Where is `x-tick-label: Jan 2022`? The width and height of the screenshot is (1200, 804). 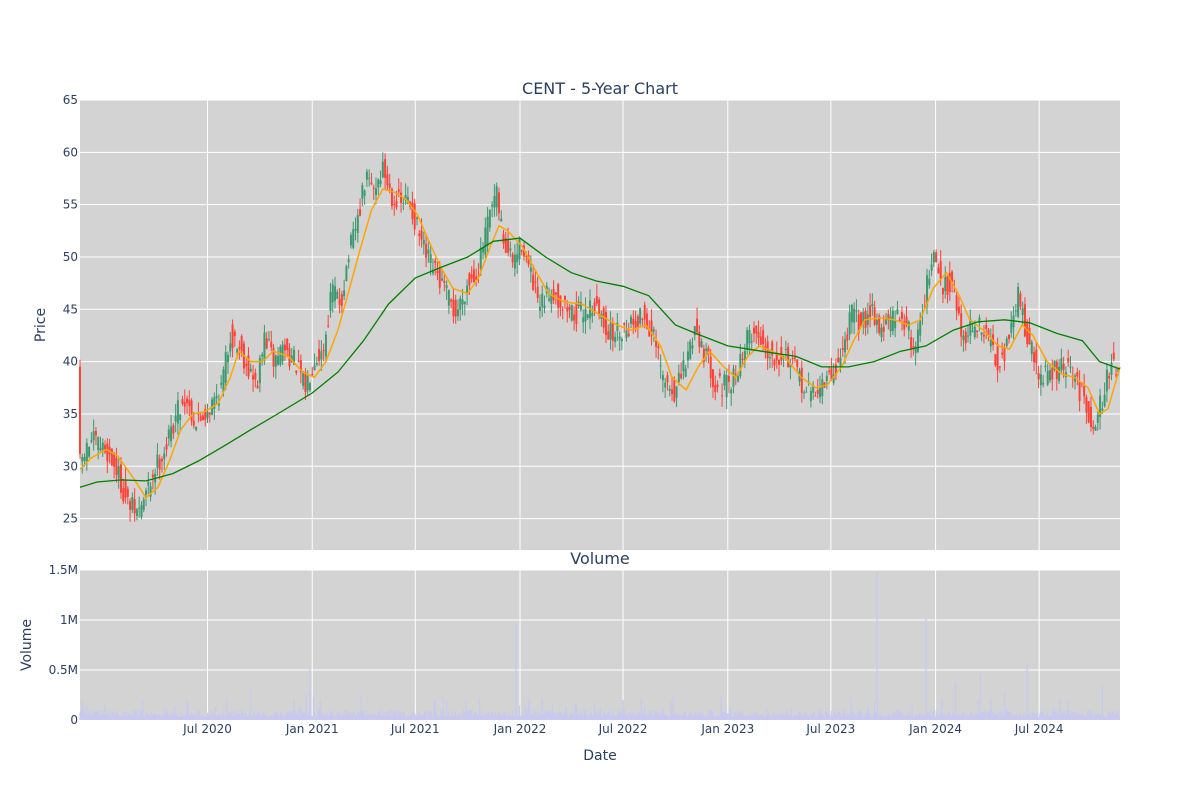 x-tick-label: Jan 2022 is located at coordinates (520, 729).